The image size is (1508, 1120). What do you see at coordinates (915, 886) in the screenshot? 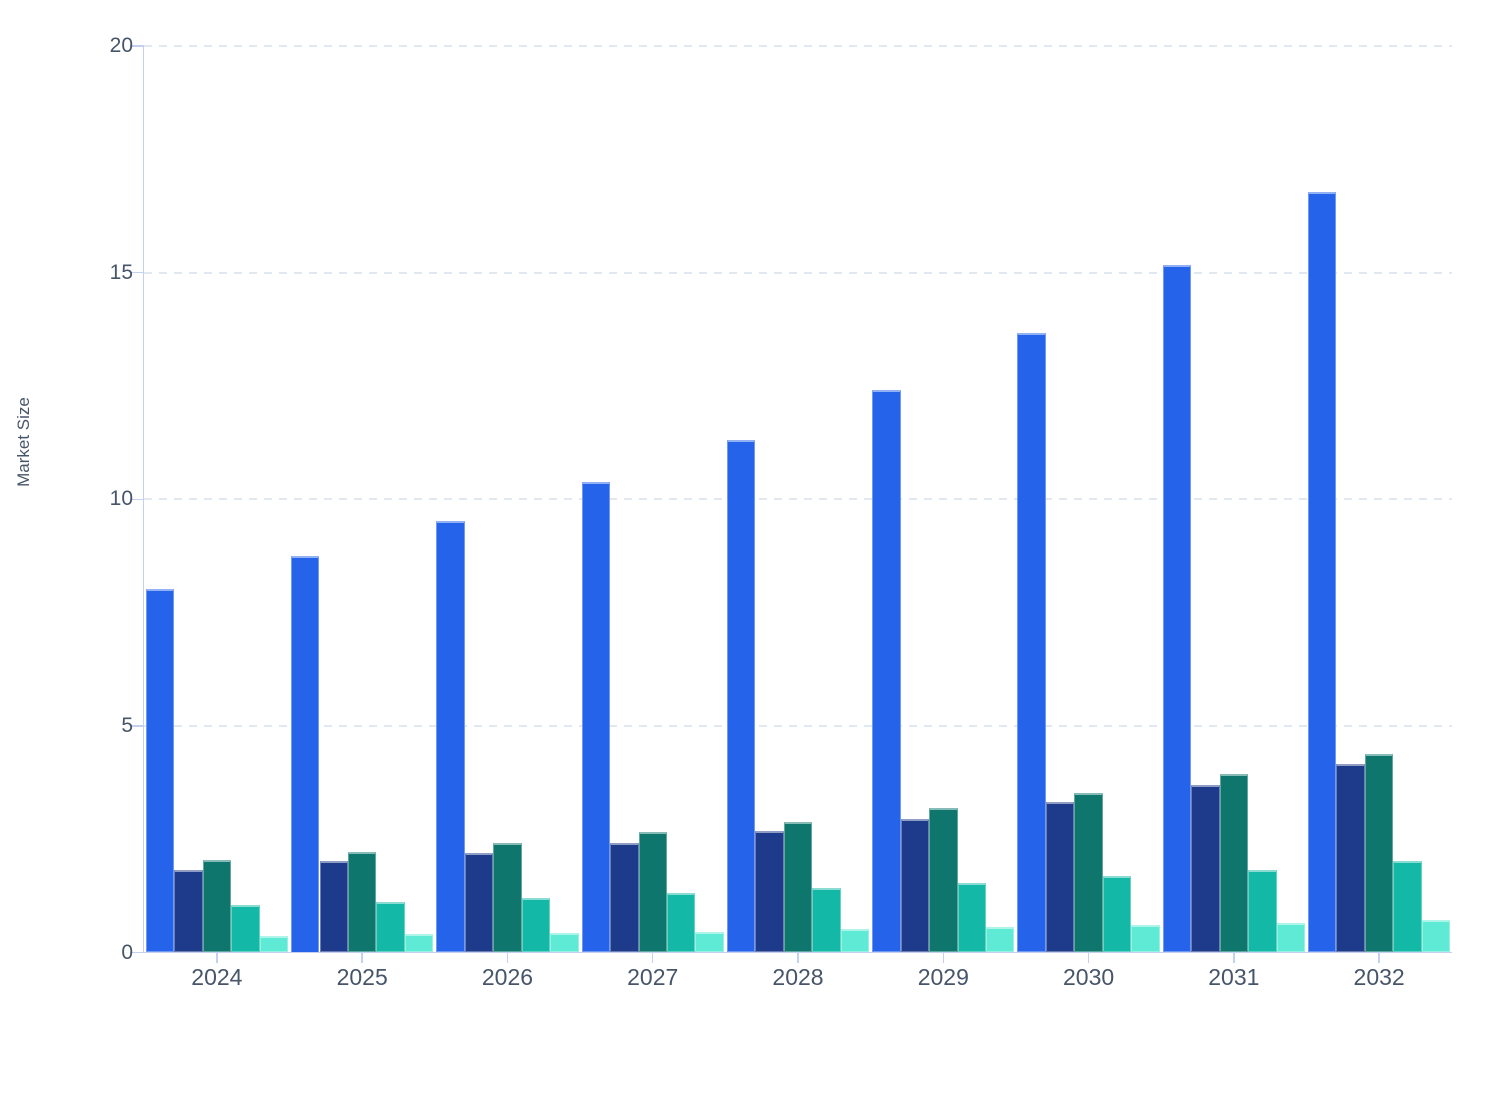
I see `bar-navy-2029` at bounding box center [915, 886].